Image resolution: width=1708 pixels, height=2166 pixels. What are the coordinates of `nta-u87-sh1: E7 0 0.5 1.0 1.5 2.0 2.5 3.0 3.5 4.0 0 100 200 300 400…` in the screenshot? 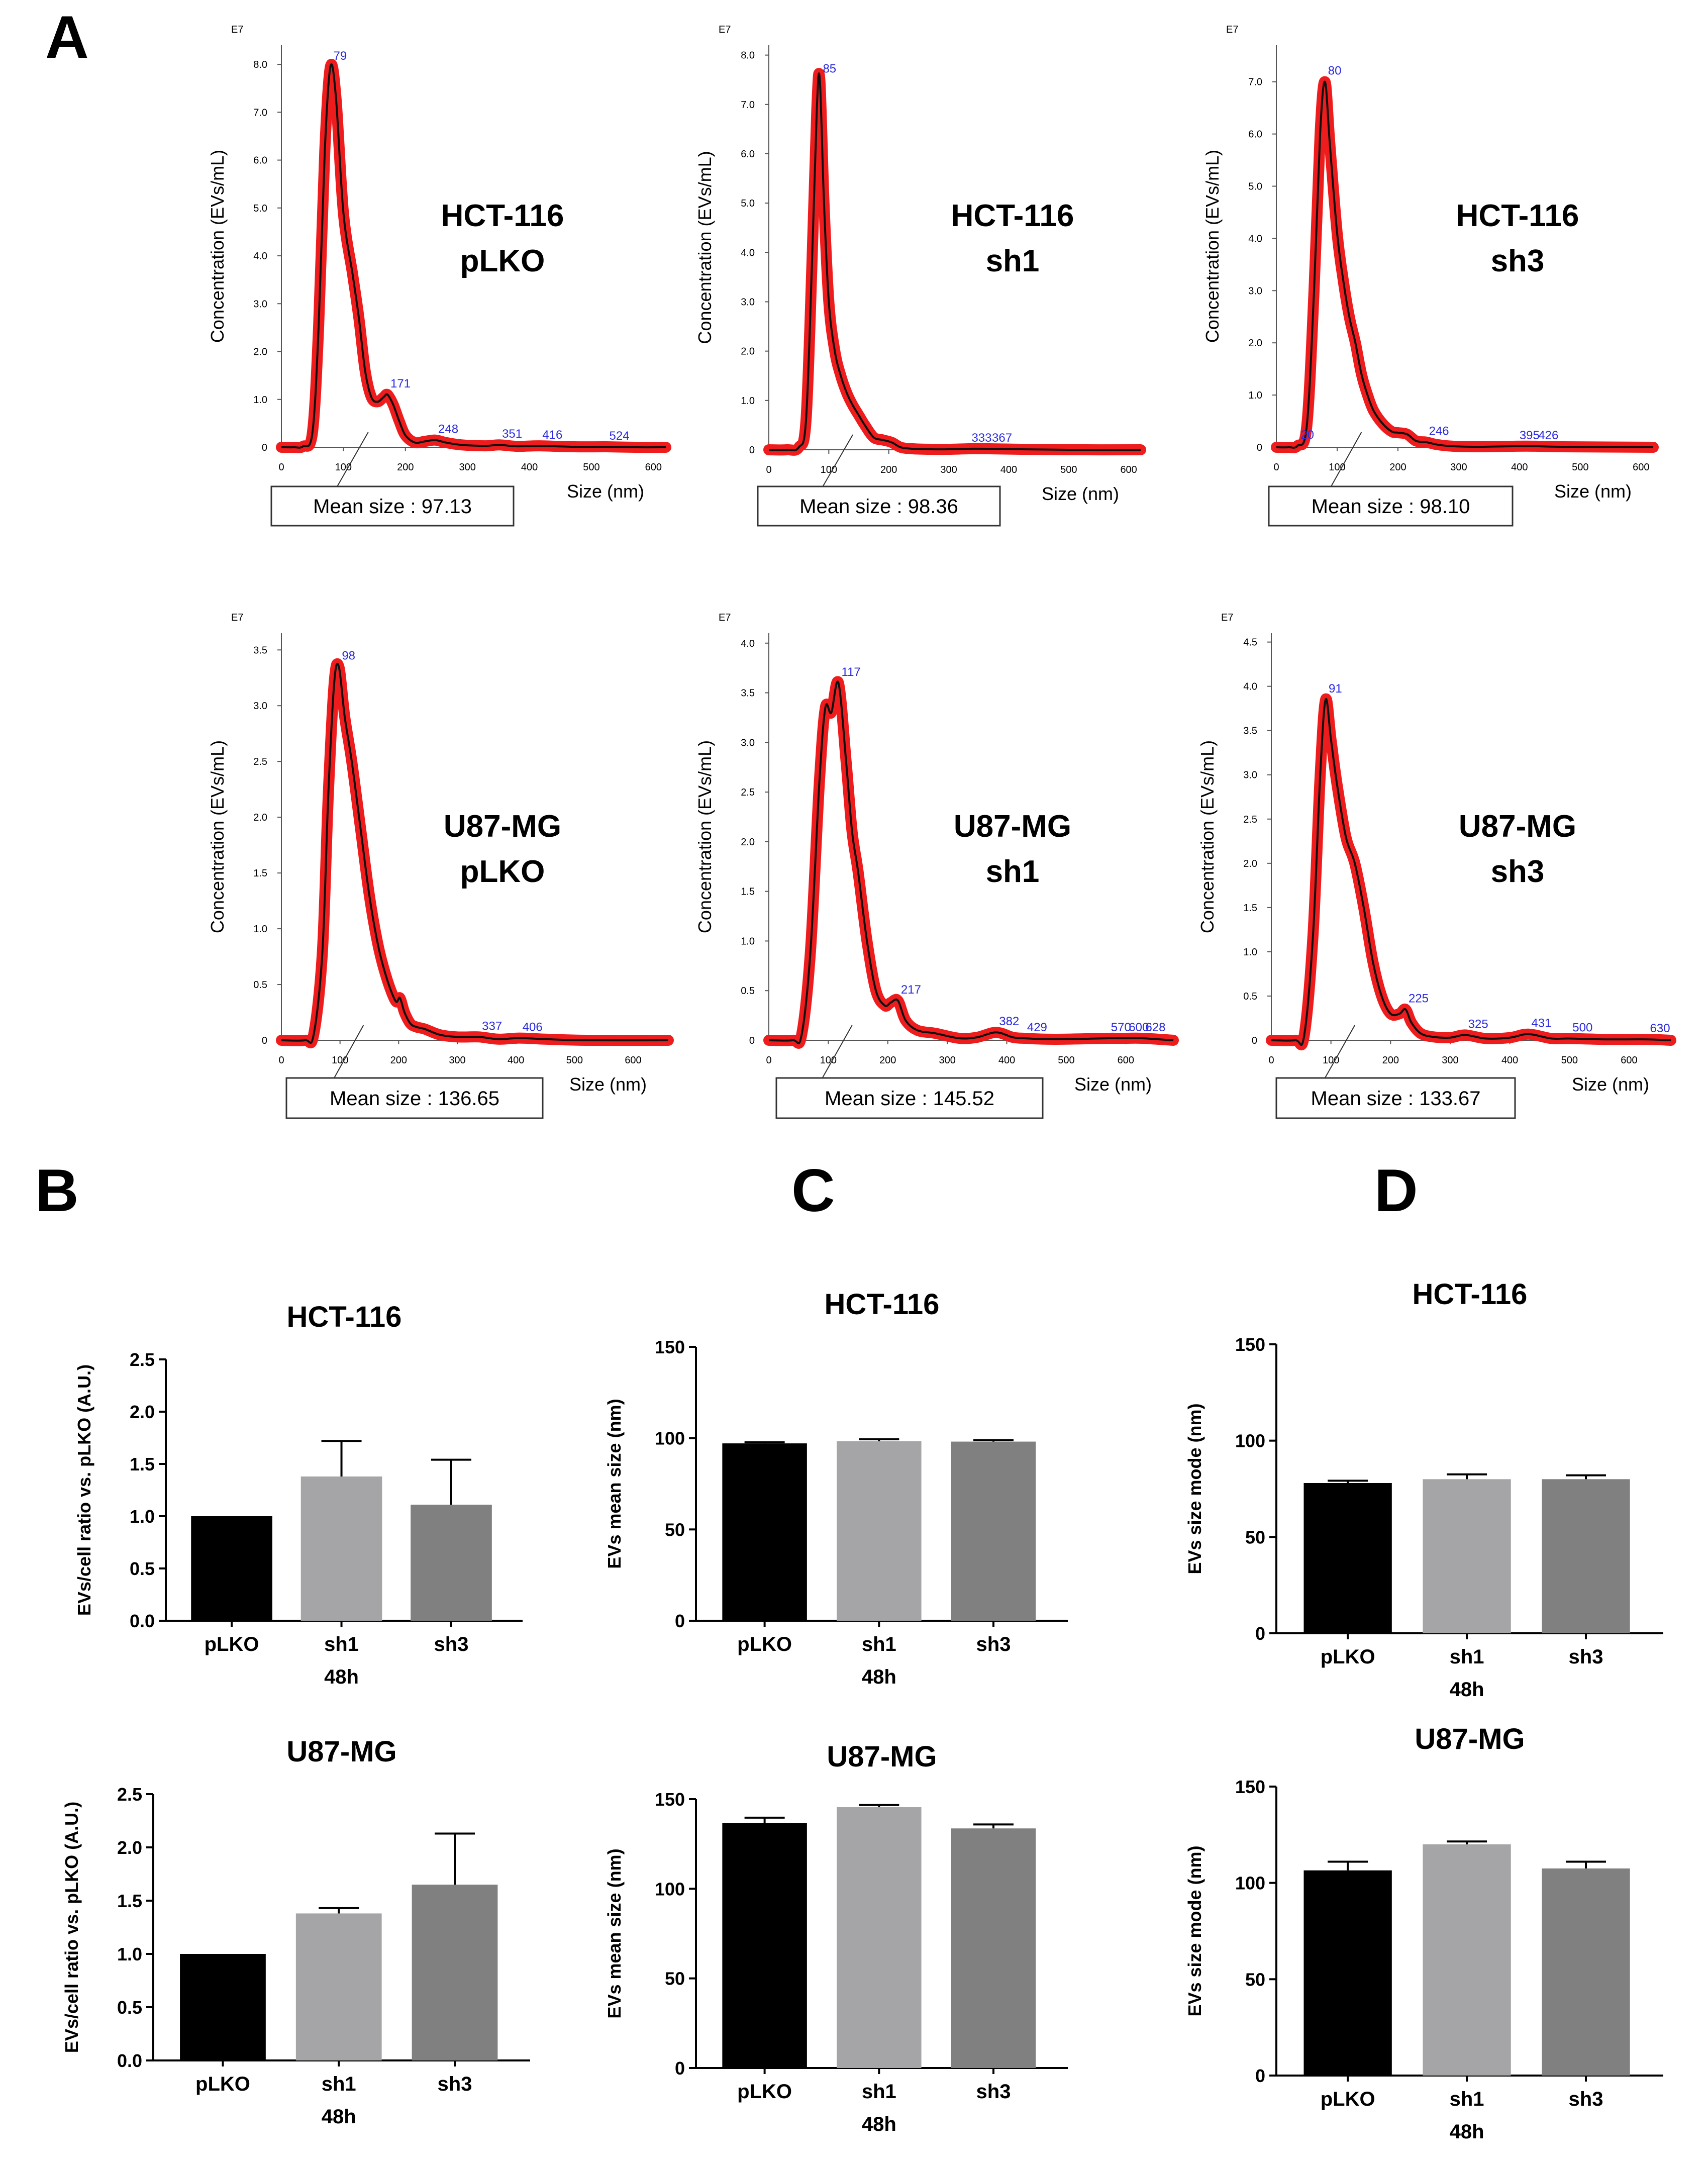 It's located at (936, 865).